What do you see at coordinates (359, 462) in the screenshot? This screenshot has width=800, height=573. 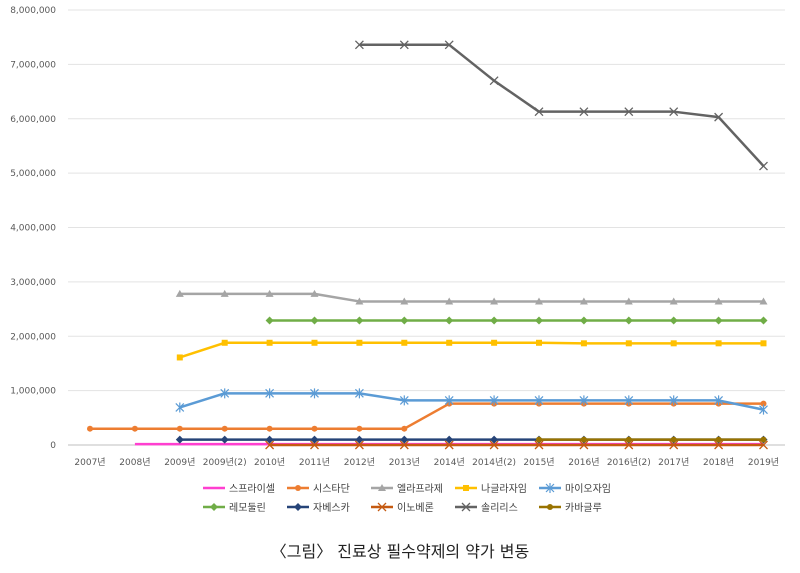 I see `x-tick-label: 2012년` at bounding box center [359, 462].